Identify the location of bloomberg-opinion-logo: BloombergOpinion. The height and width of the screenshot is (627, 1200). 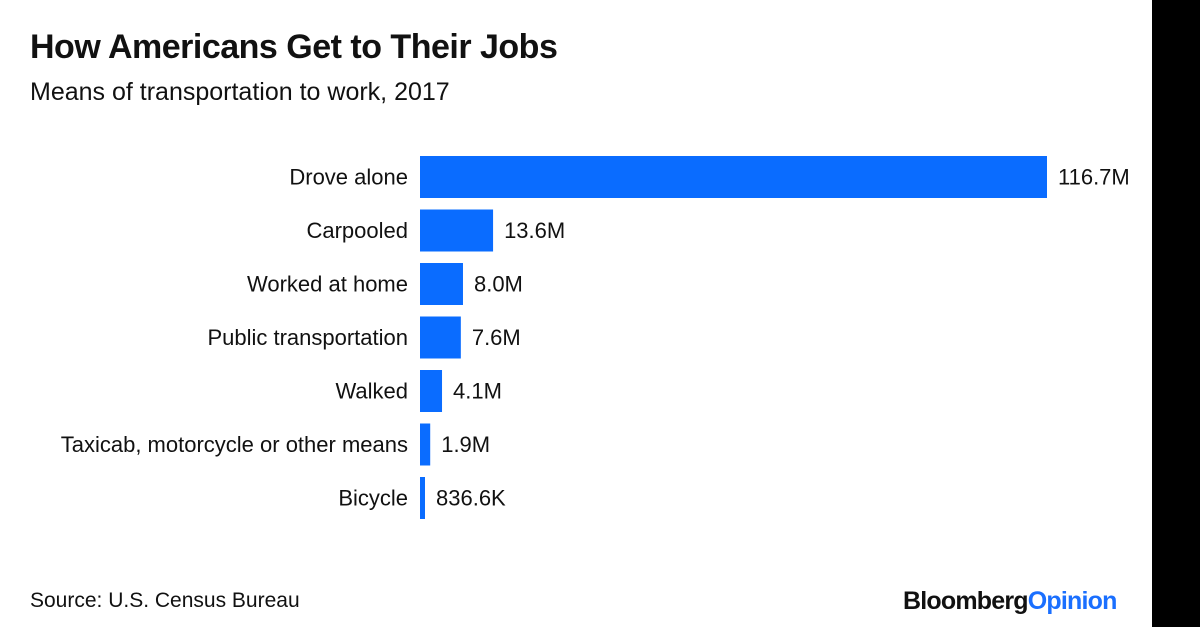
(1010, 601).